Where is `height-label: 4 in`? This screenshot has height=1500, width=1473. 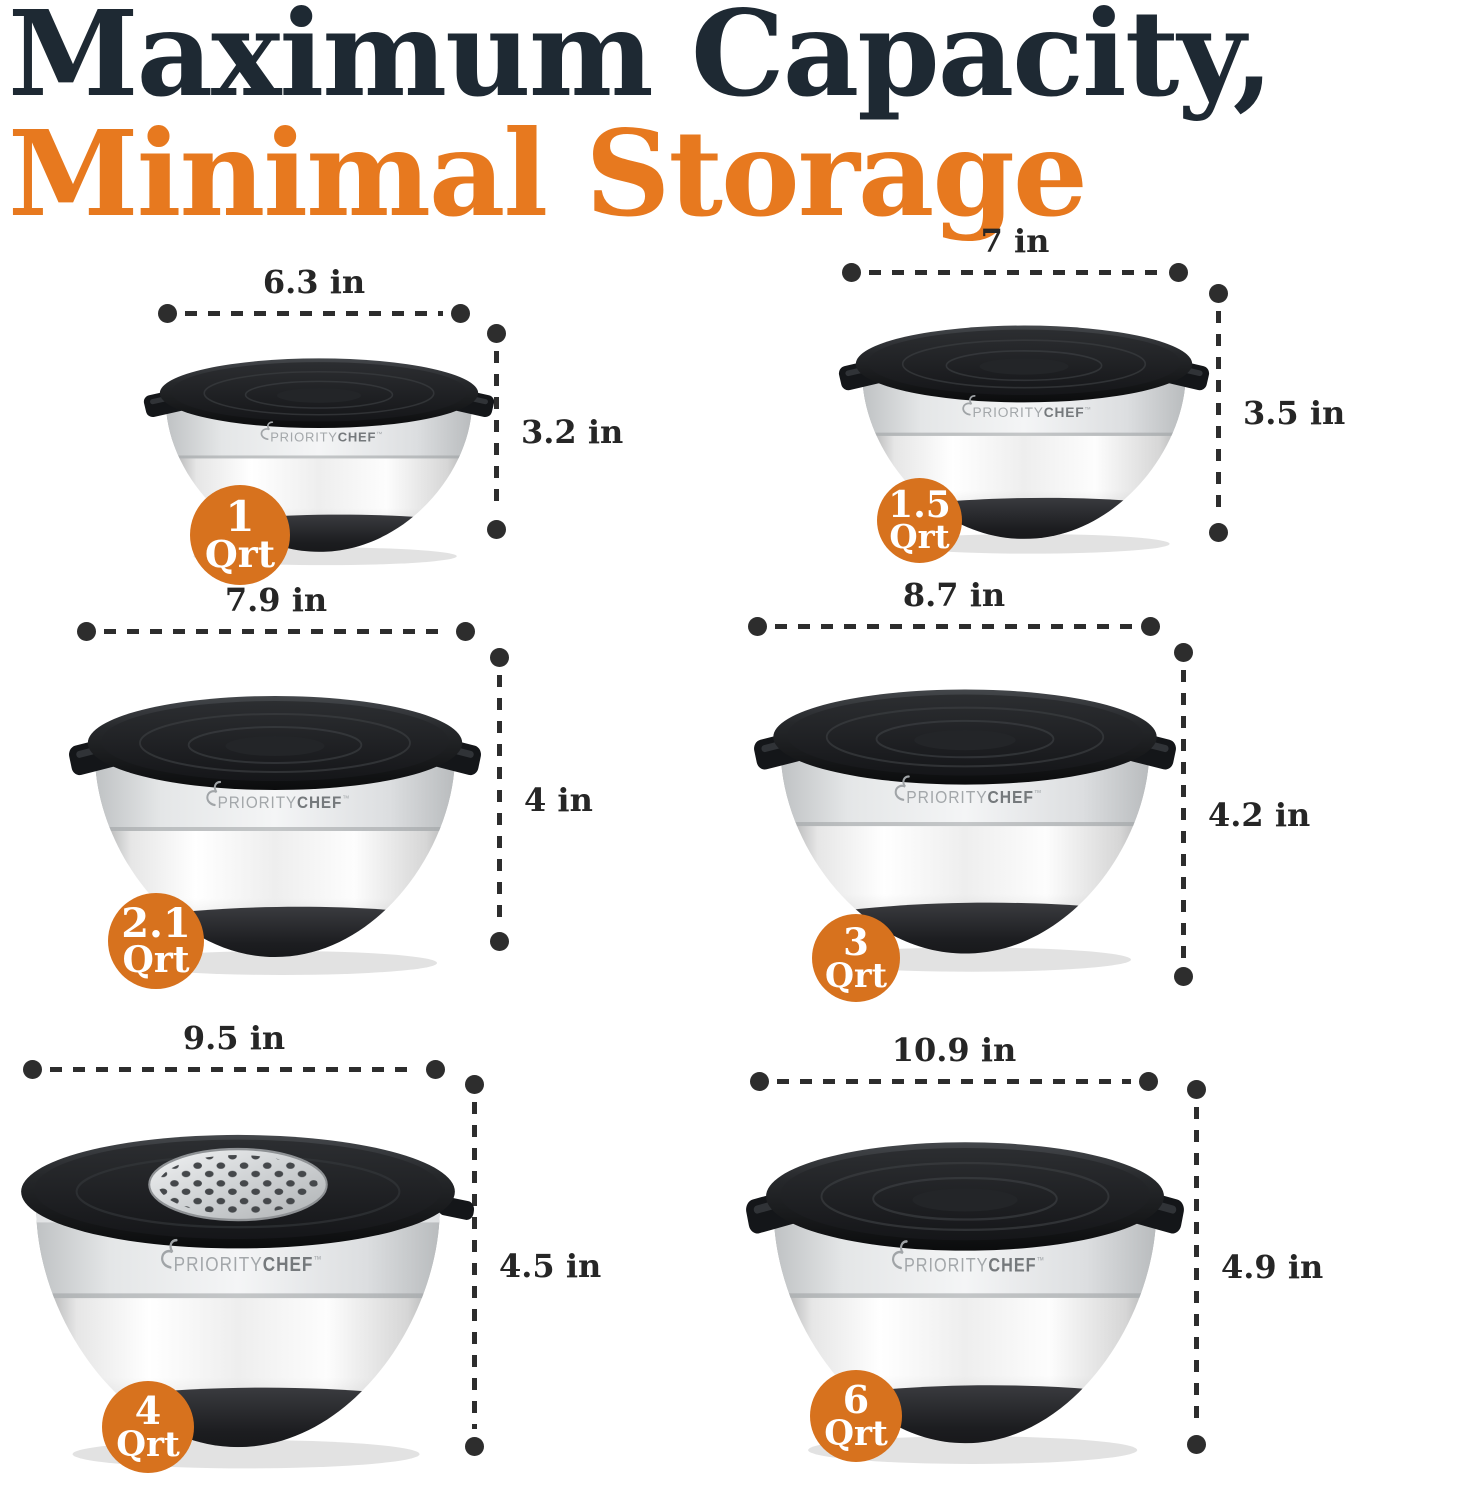 height-label: 4 in is located at coordinates (558, 799).